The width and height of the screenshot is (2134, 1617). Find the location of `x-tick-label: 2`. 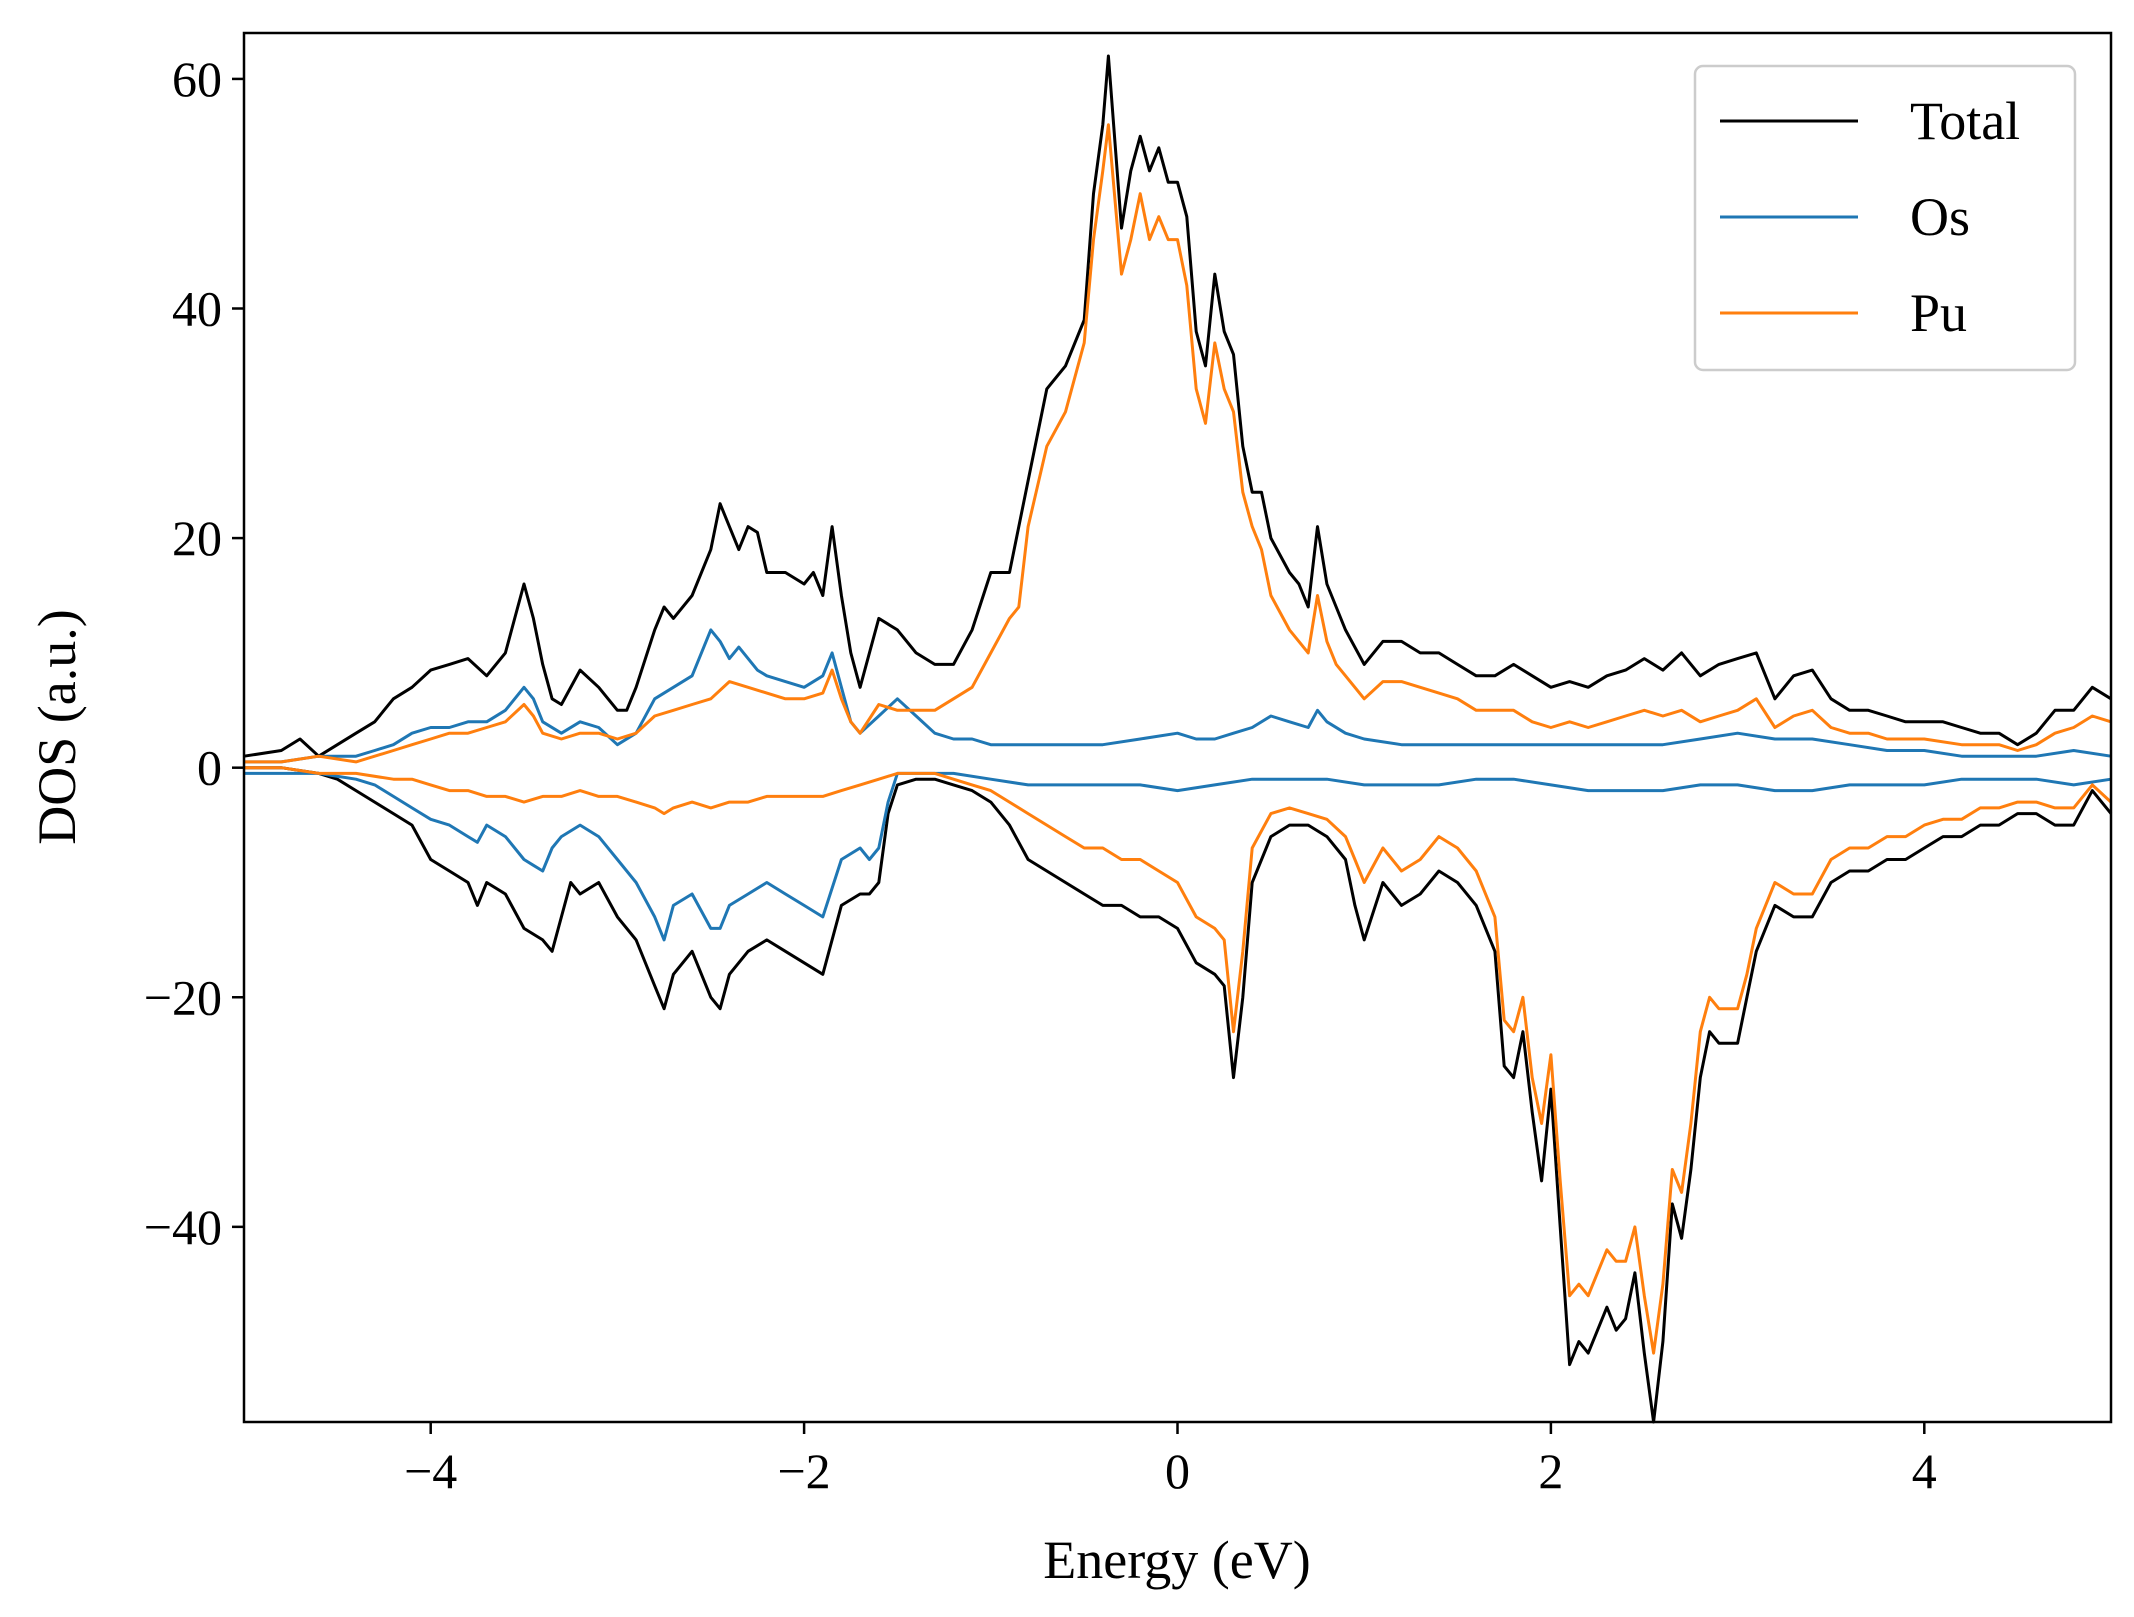

x-tick-label: 2 is located at coordinates (1550, 1471).